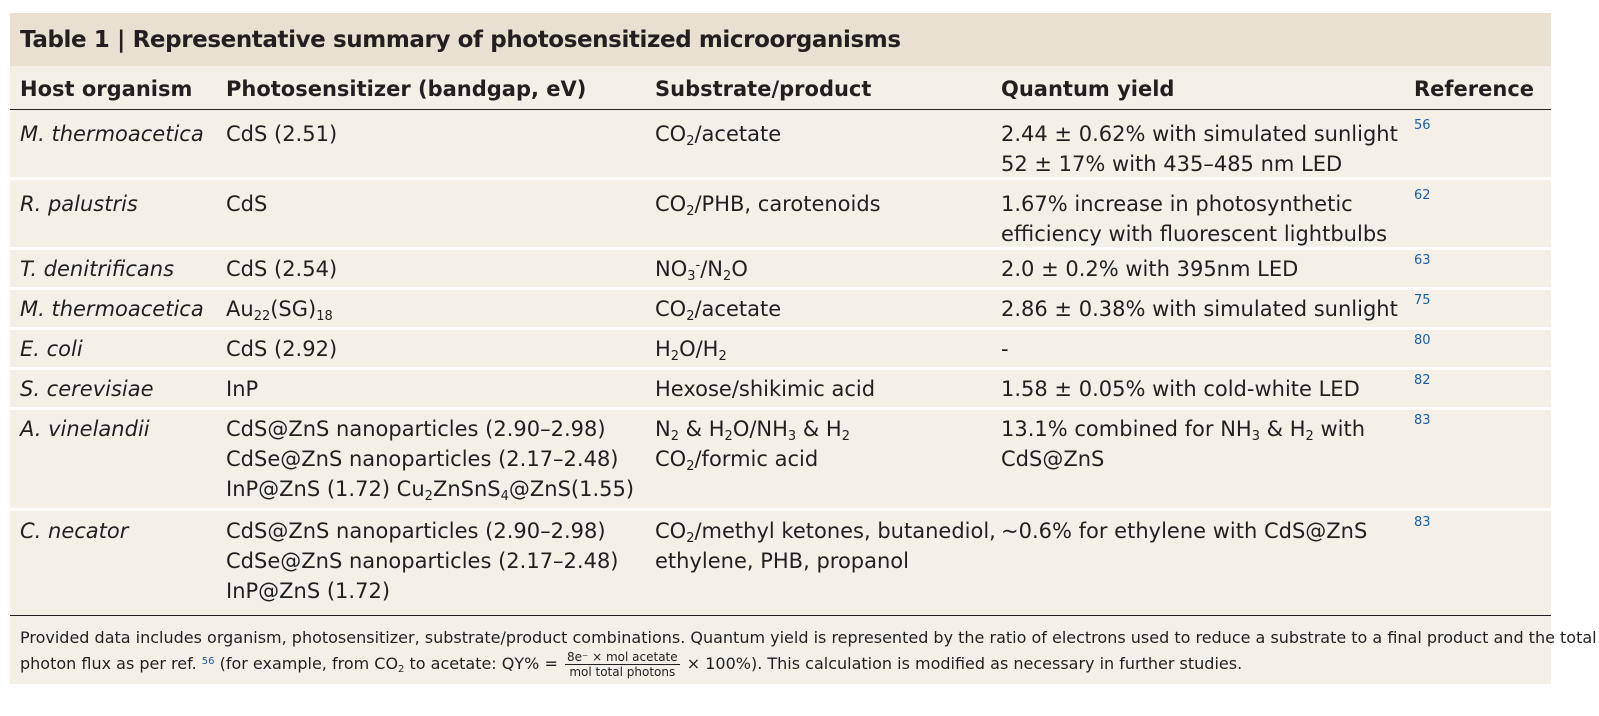  Describe the element at coordinates (622, 672) in the screenshot. I see `formula-denominator: mol total photons` at that location.